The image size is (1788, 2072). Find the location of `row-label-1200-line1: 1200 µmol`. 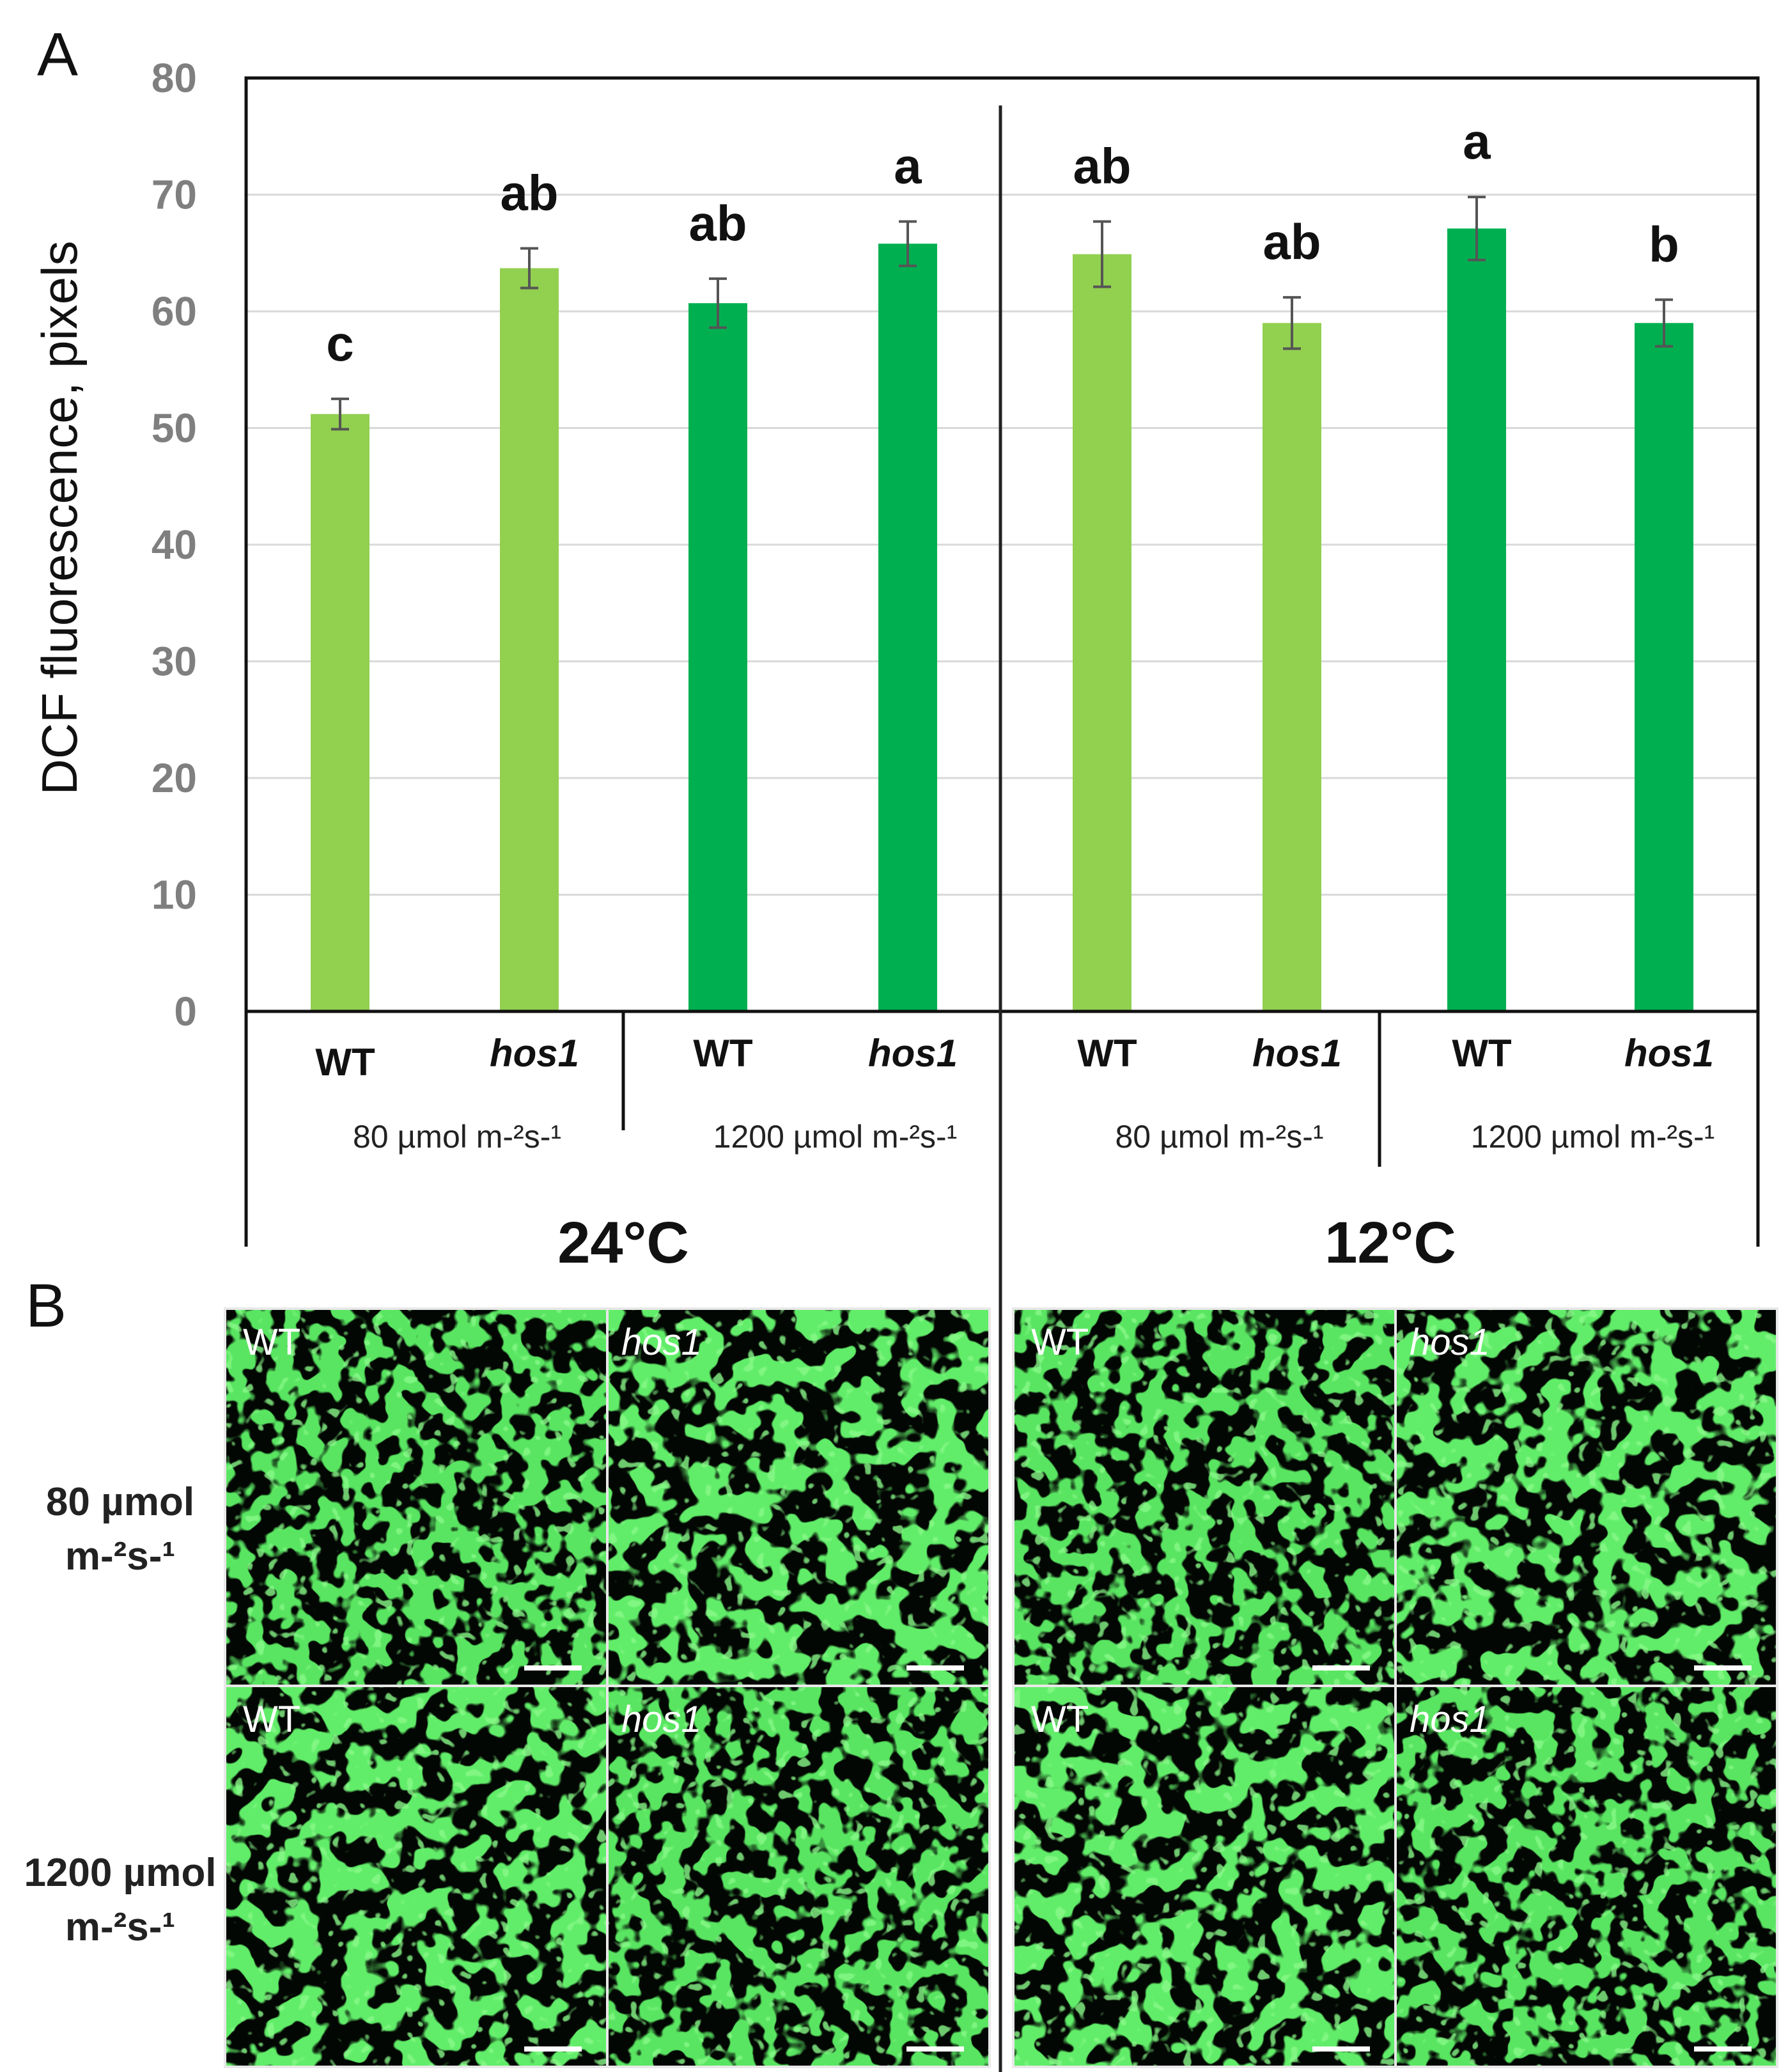

row-label-1200-line1: 1200 µmol is located at coordinates (120, 1873).